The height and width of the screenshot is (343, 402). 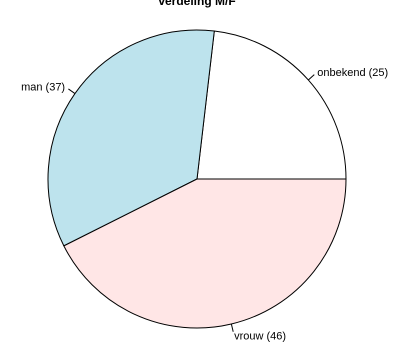 I want to click on pie-label-vrouw-46: vrouw (46), so click(x=260, y=337).